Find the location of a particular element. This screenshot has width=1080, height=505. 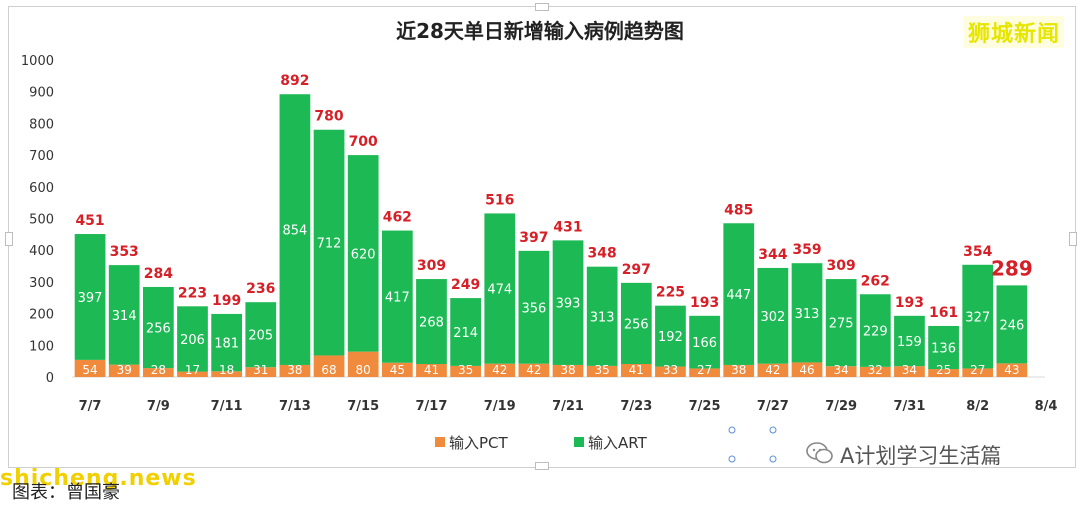

pct-value-label: 35 is located at coordinates (602, 370).